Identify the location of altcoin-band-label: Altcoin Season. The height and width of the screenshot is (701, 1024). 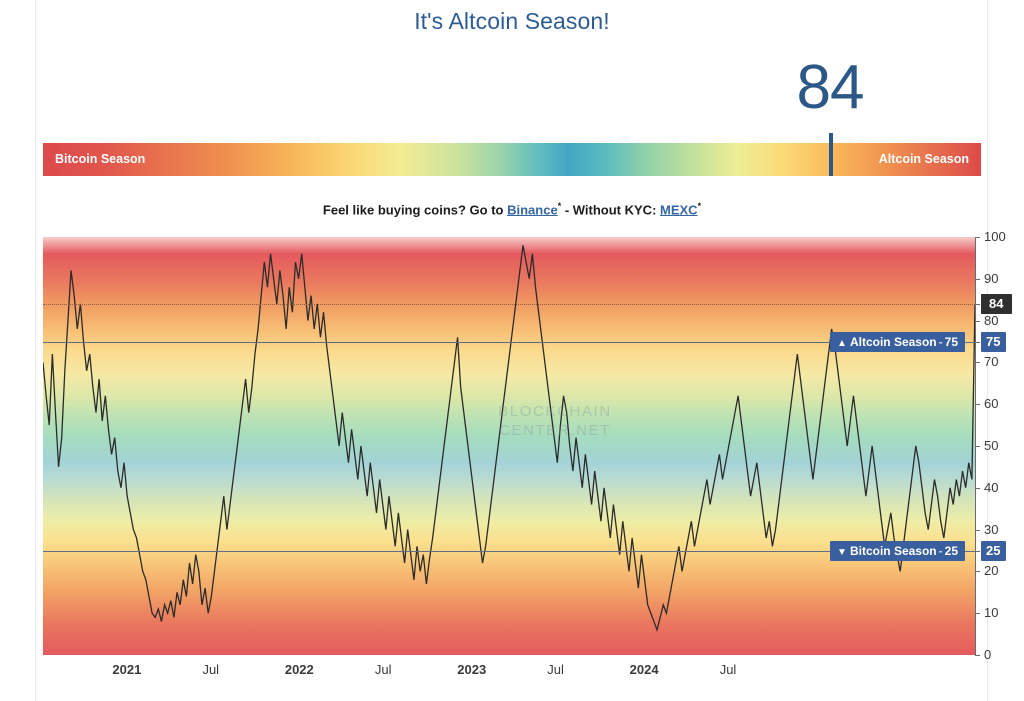
(893, 341).